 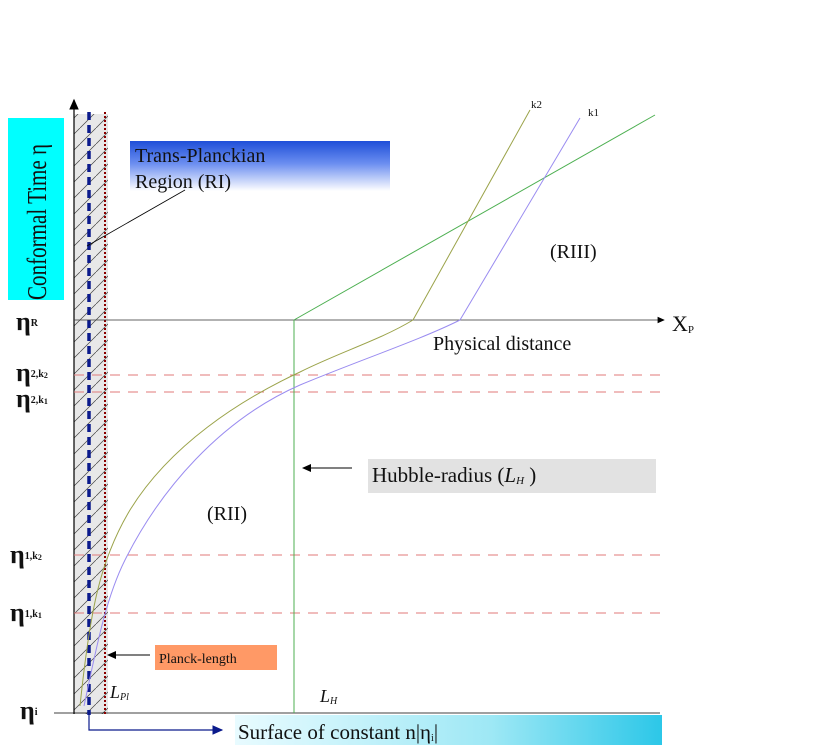 I want to click on trans-planckian-strip, so click(x=91, y=414).